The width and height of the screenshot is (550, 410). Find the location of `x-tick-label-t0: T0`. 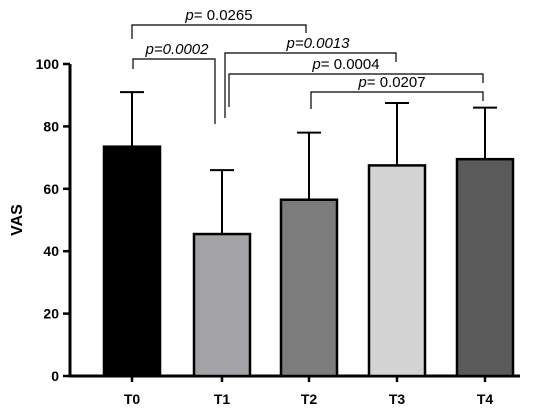

x-tick-label-t0: T0 is located at coordinates (132, 399).